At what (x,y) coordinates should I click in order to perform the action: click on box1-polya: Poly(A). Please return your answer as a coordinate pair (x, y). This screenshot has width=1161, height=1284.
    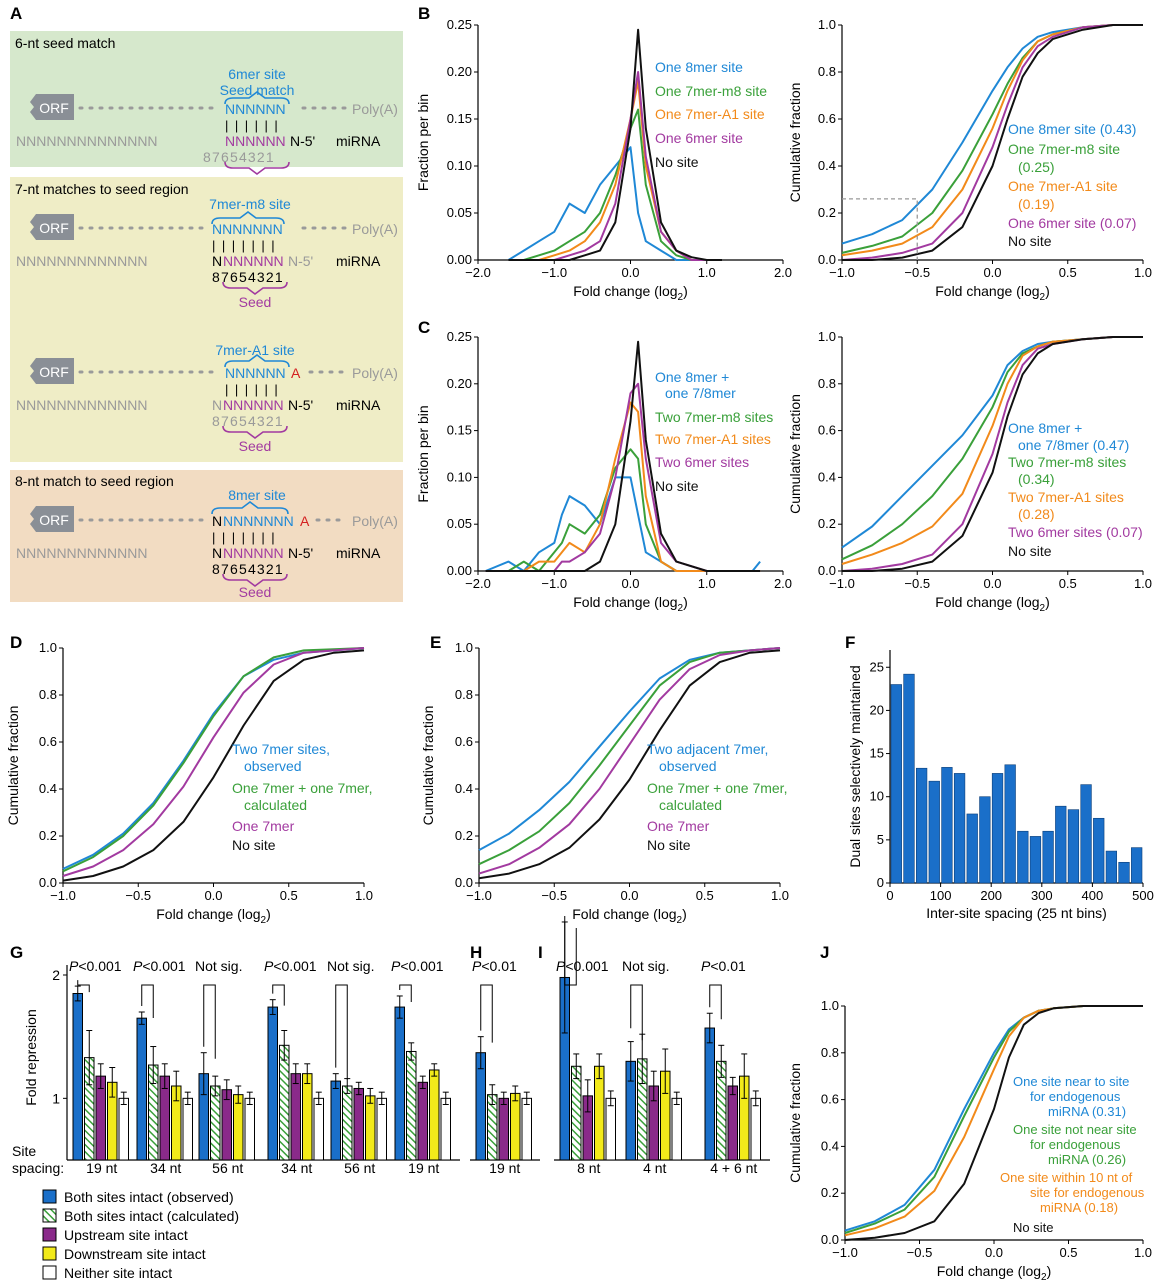
    Looking at the image, I should click on (375, 109).